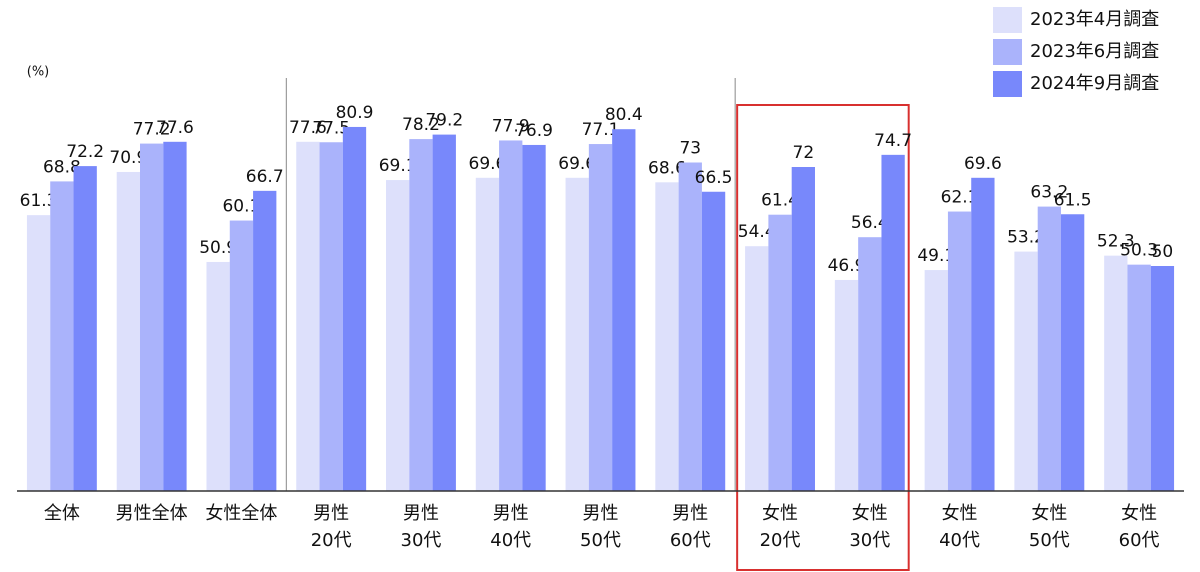 The image size is (1200, 572). I want to click on value-label: 52.3, so click(1116, 242).